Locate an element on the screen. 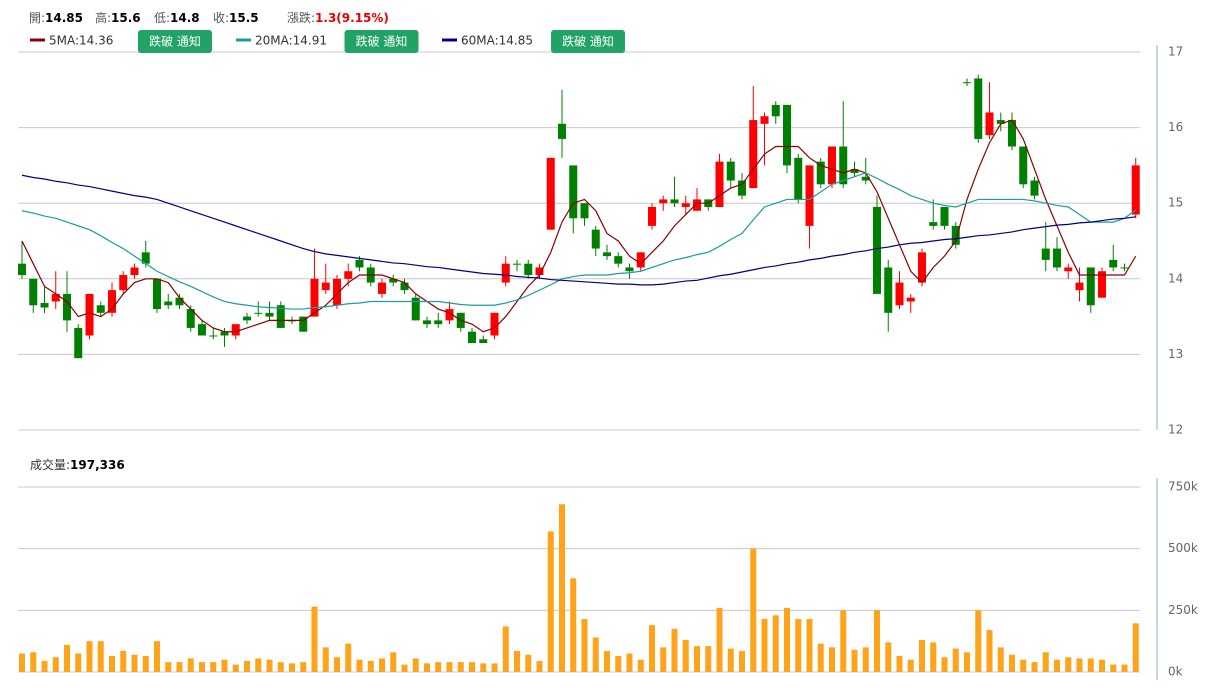 Image resolution: width=1214 pixels, height=689 pixels. header-label: 收: is located at coordinates (221, 18).